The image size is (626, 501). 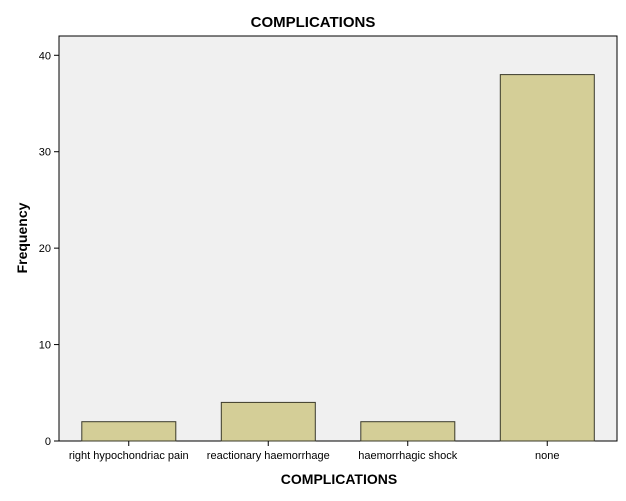 What do you see at coordinates (547, 456) in the screenshot?
I see `x-tick-label-3: none` at bounding box center [547, 456].